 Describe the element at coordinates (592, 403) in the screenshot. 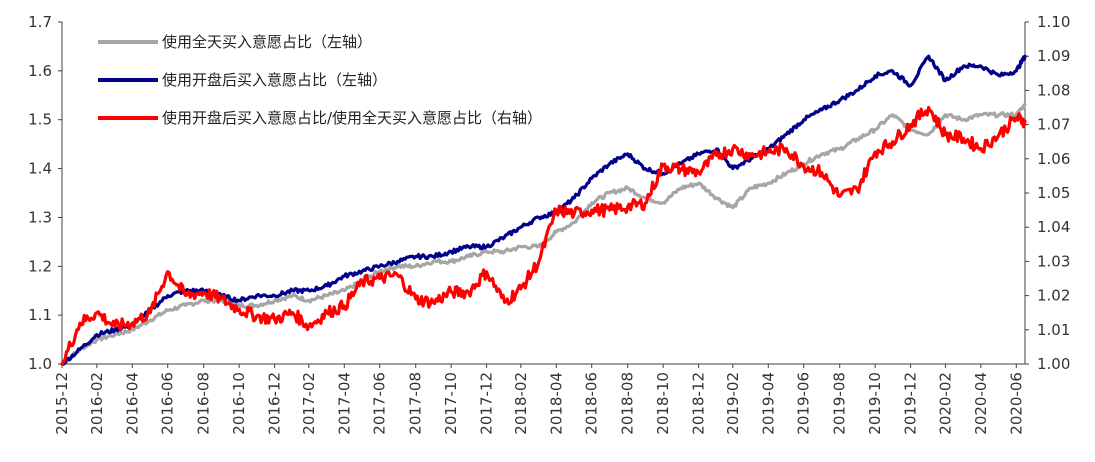

I see `x-tick-label: 2018-06` at that location.